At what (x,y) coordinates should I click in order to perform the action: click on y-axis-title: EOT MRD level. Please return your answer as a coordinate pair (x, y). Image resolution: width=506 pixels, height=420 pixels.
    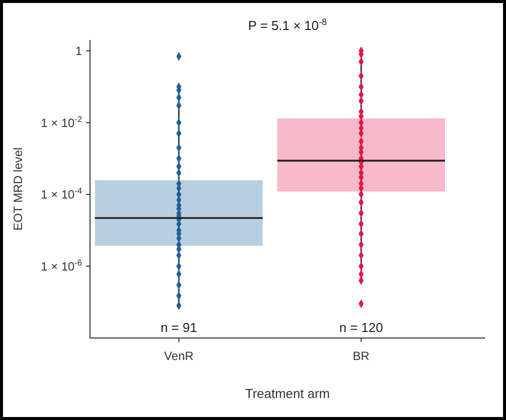
    Looking at the image, I should click on (18, 189).